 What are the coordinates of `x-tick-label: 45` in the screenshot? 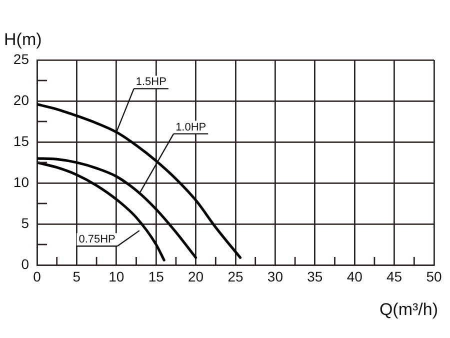 It's located at (394, 276).